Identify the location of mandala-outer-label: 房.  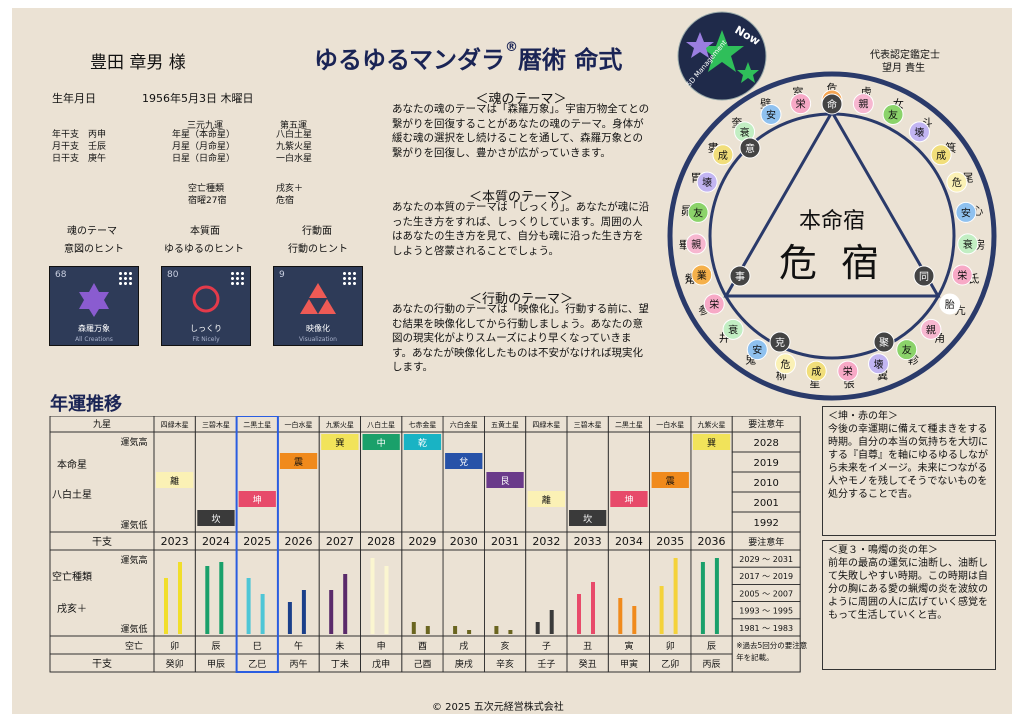
(979, 245).